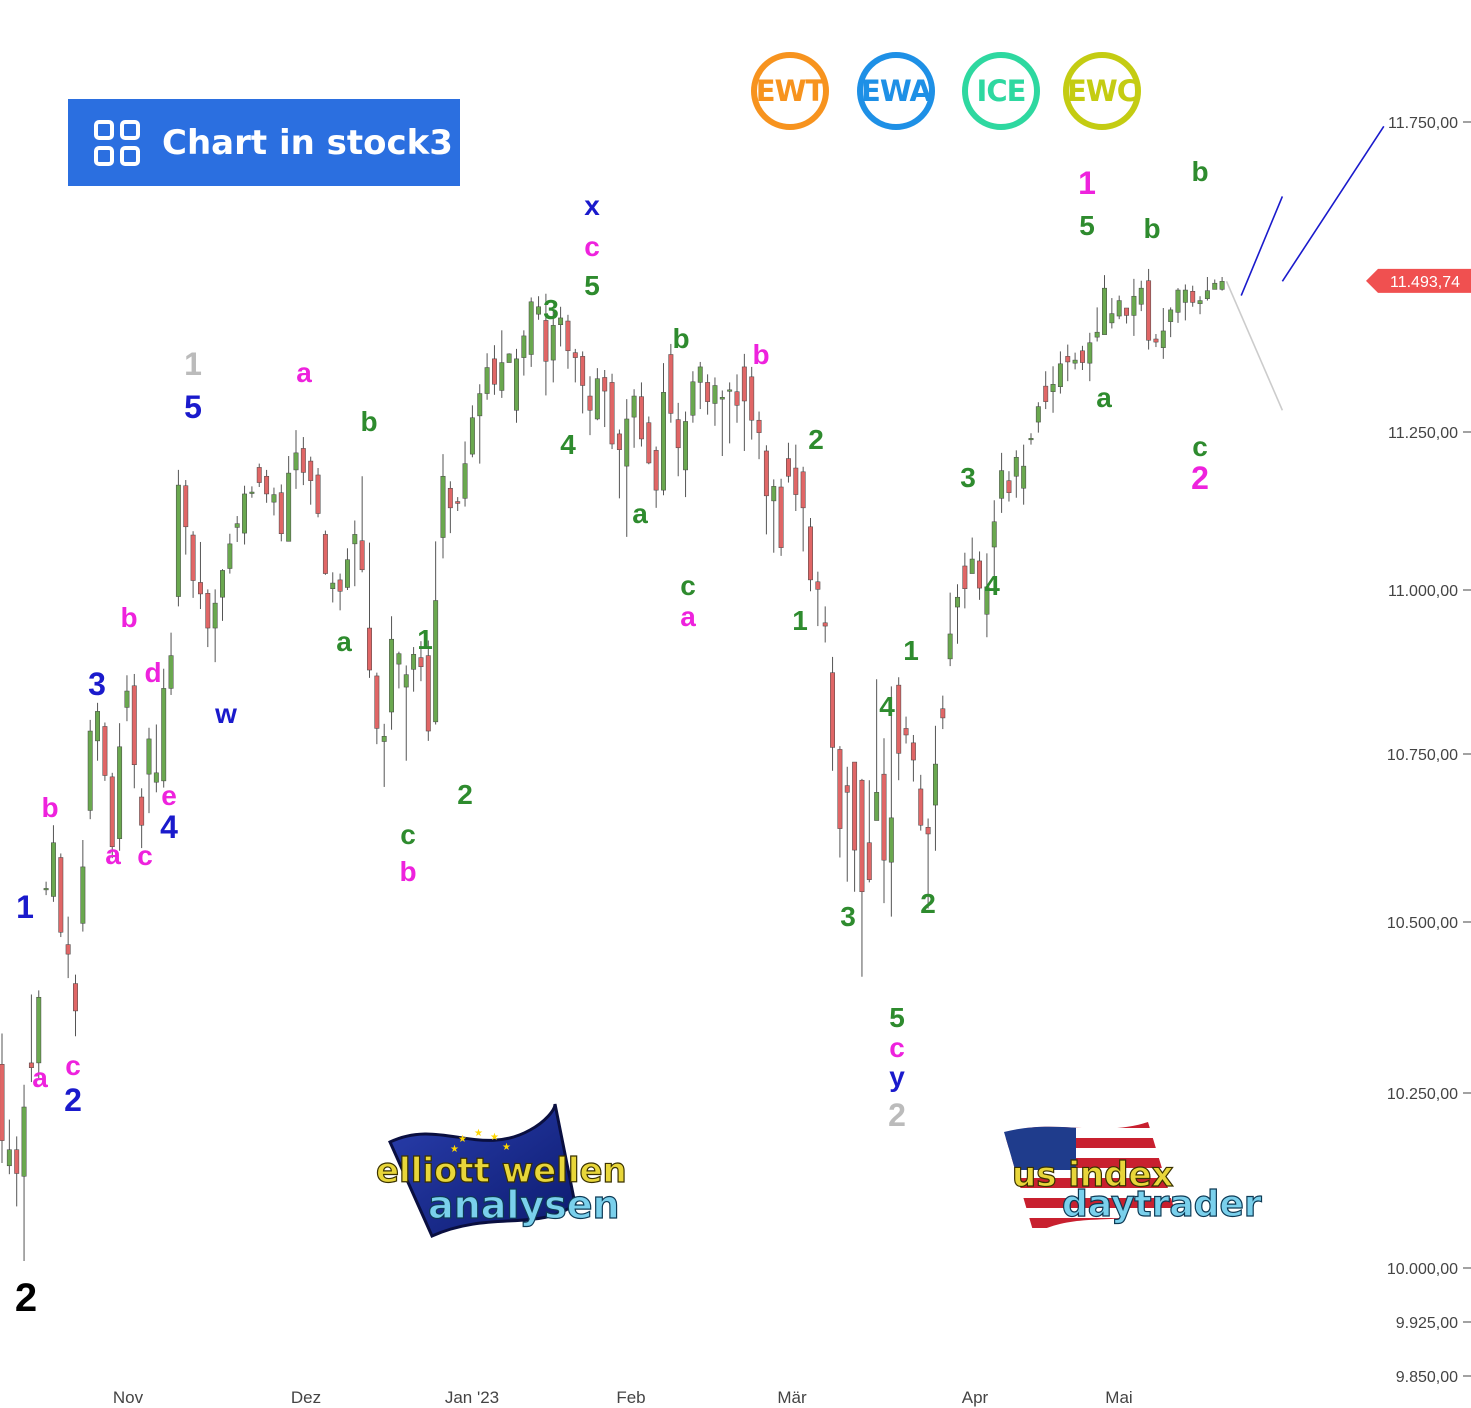 The width and height of the screenshot is (1471, 1408). Describe the element at coordinates (26, 1298) in the screenshot. I see `wave-label: 2` at that location.